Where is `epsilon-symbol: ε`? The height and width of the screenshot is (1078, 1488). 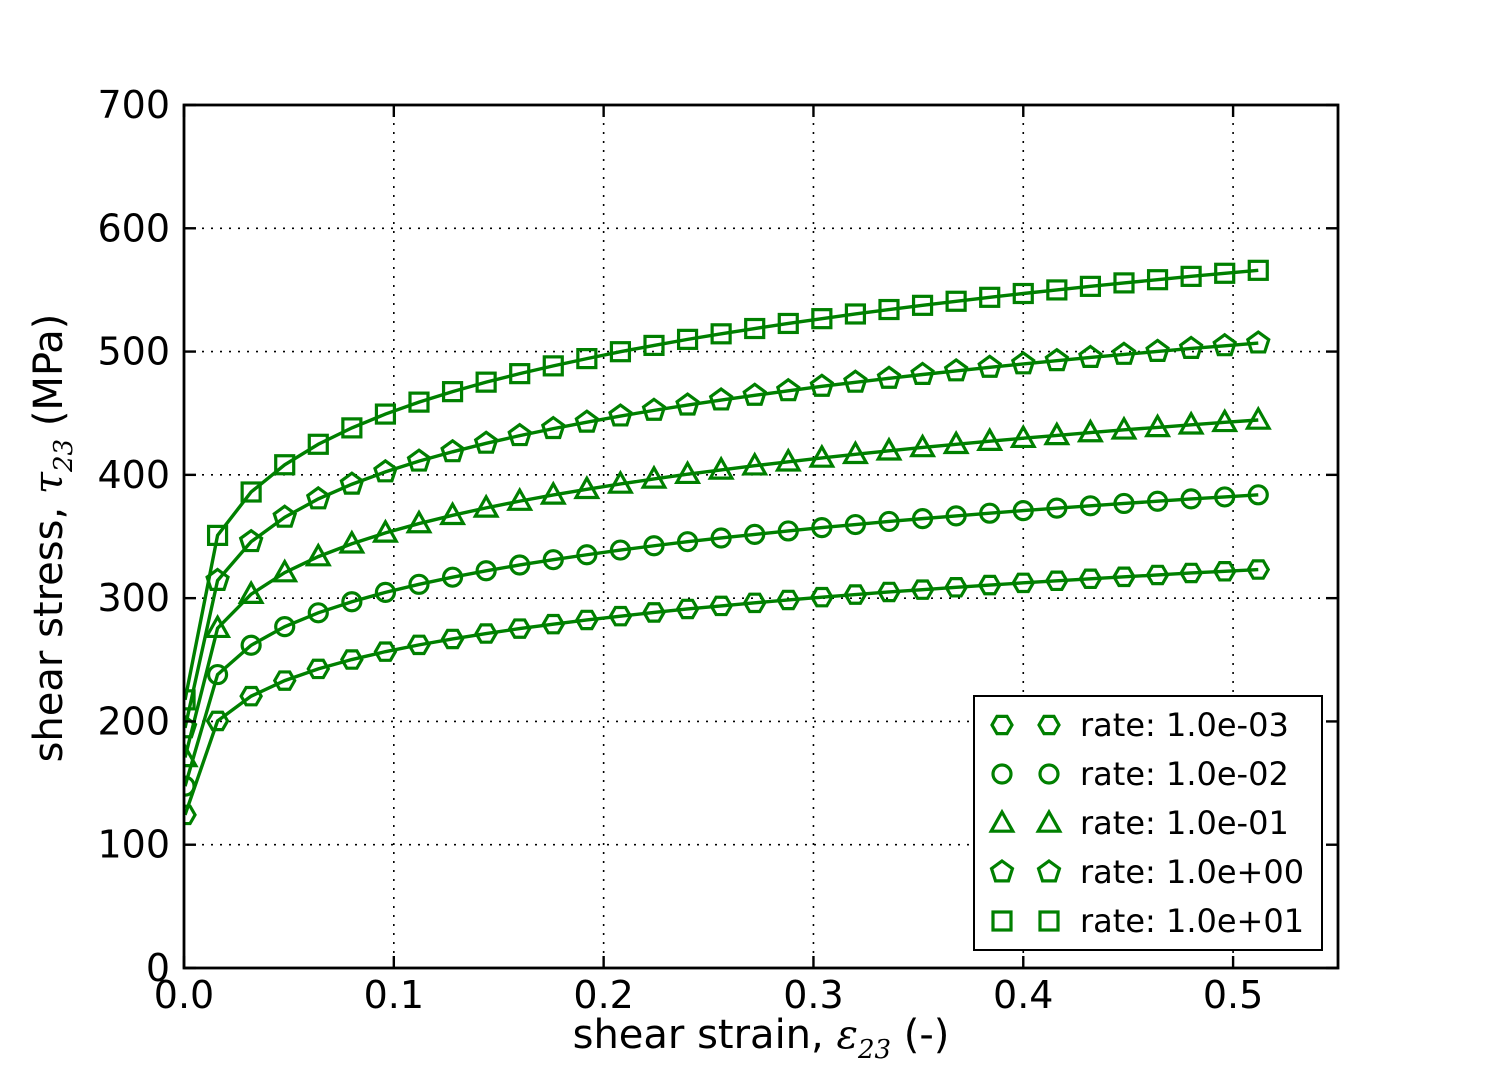
epsilon-symbol: ε is located at coordinates (847, 1035).